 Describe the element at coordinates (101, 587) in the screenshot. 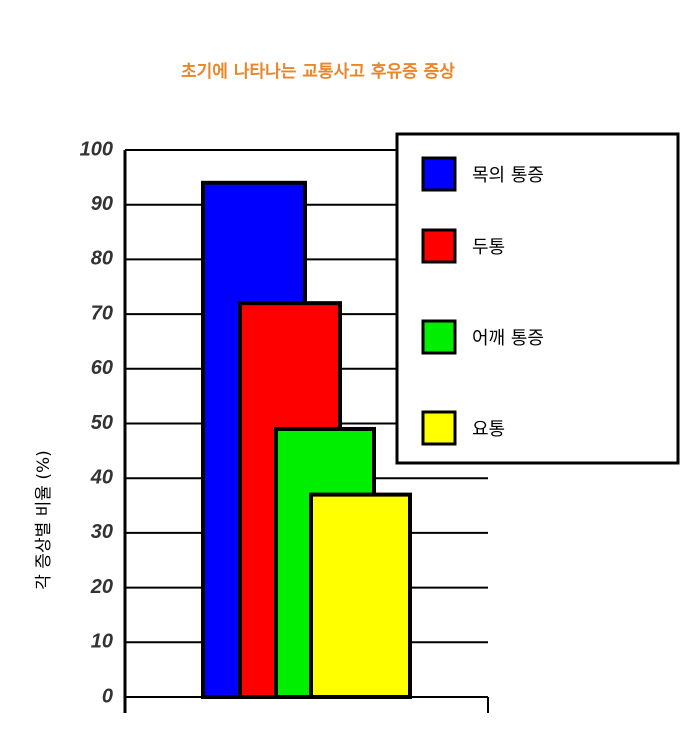

I see `y-tick-label: 20` at that location.